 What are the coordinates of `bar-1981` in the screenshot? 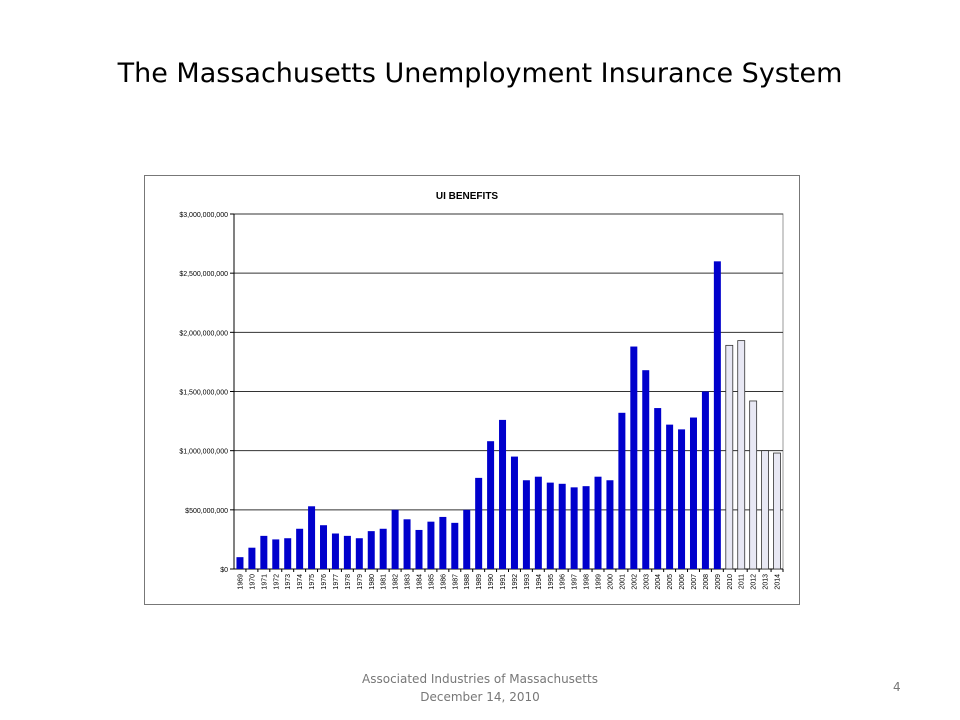 It's located at (383, 548).